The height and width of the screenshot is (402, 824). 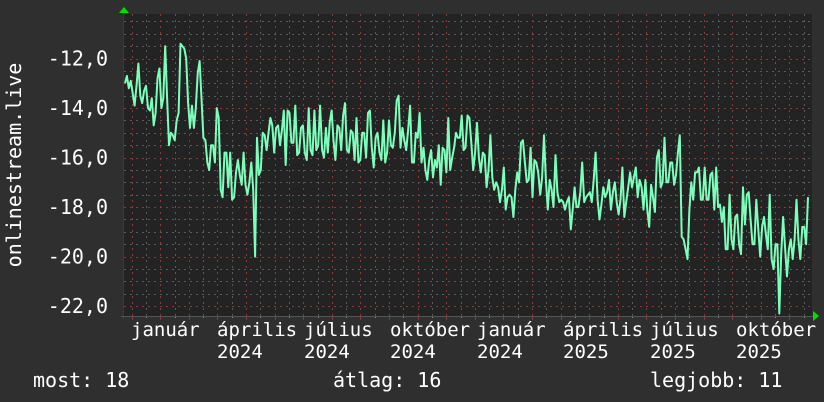 What do you see at coordinates (124, 10) in the screenshot?
I see `y-axis-arrow-icon` at bounding box center [124, 10].